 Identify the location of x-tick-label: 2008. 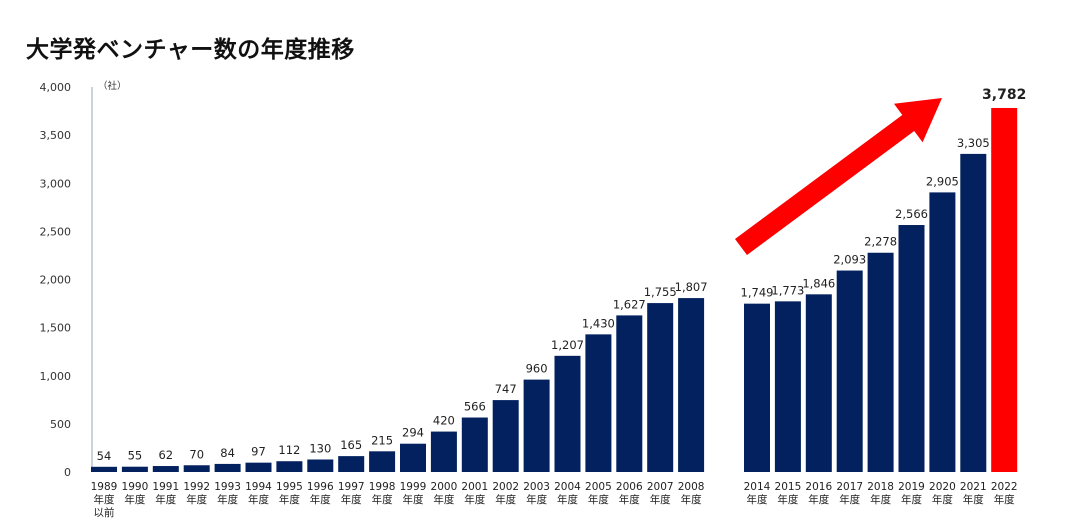
(691, 487).